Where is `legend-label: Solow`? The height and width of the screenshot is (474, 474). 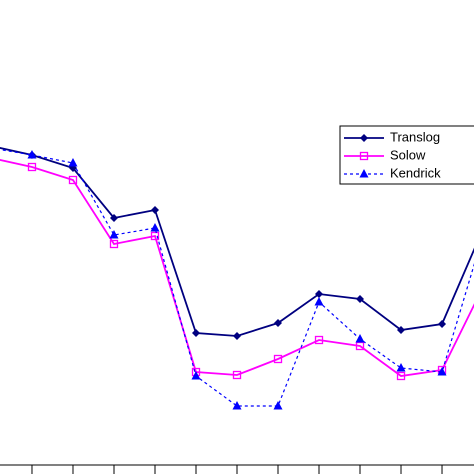 legend-label: Solow is located at coordinates (408, 154).